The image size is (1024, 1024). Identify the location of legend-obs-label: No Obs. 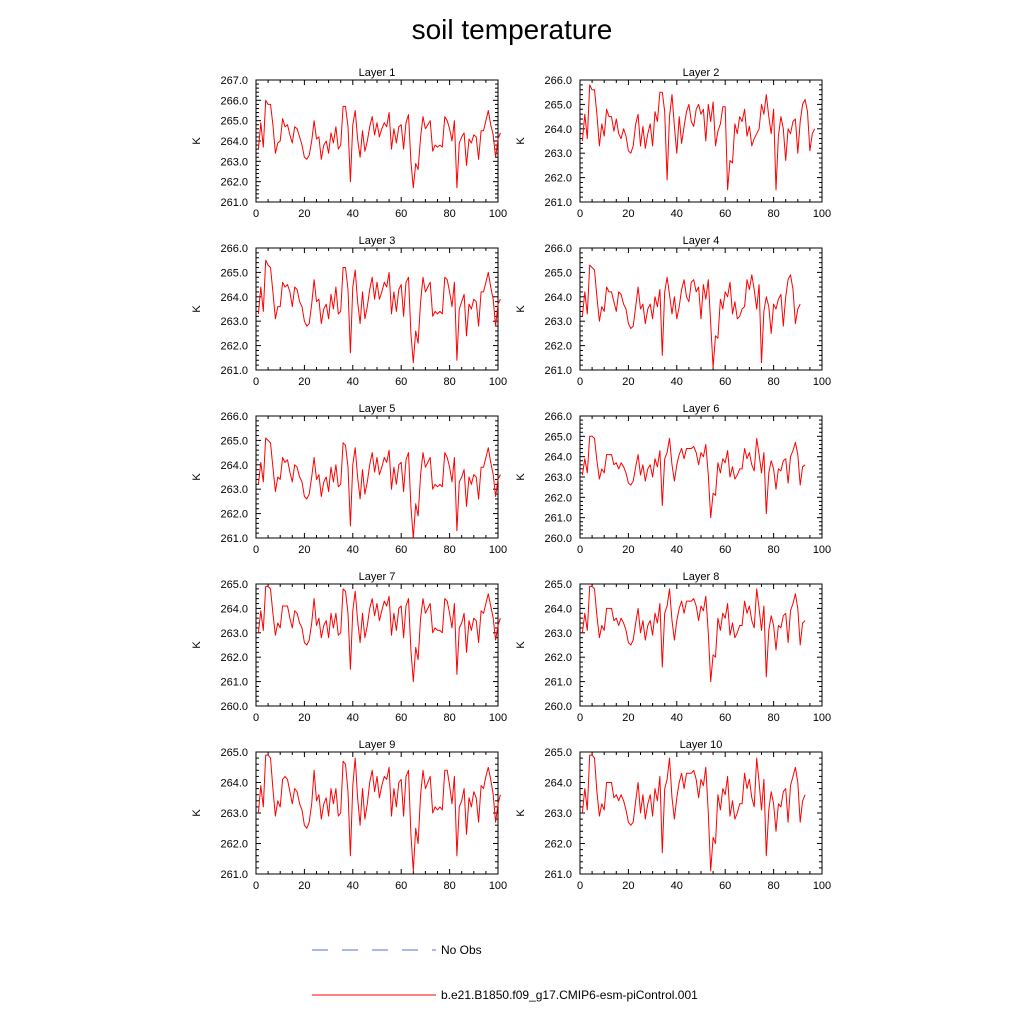
(461, 950).